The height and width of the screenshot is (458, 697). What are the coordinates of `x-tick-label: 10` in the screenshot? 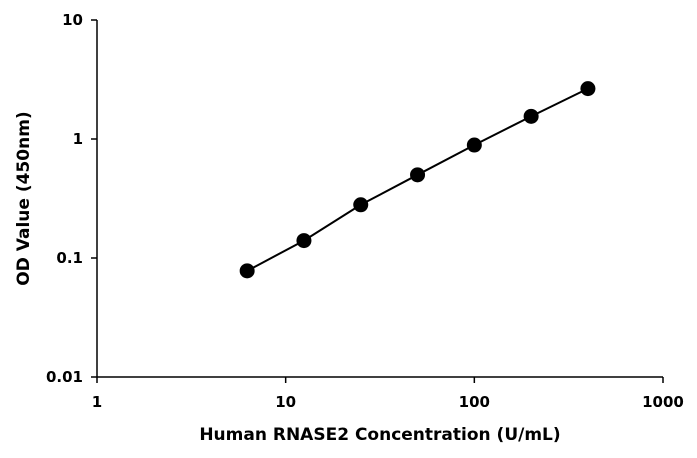 It's located at (285, 402).